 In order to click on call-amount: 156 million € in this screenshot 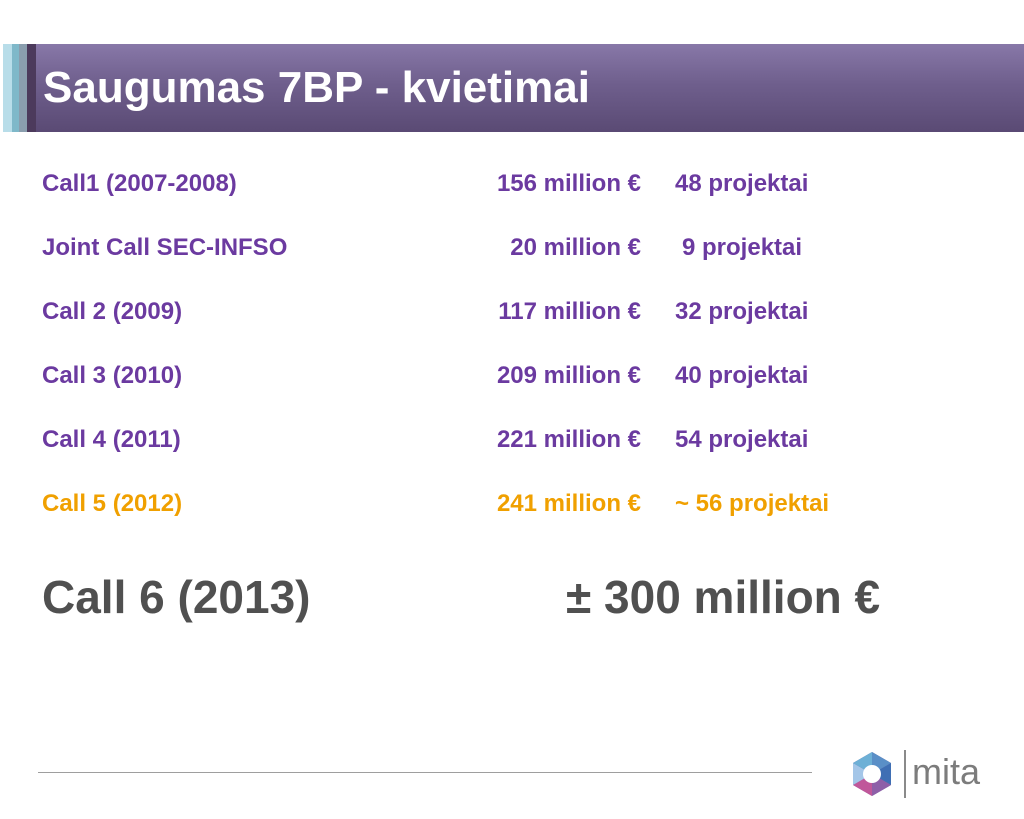, I will do `click(568, 183)`.